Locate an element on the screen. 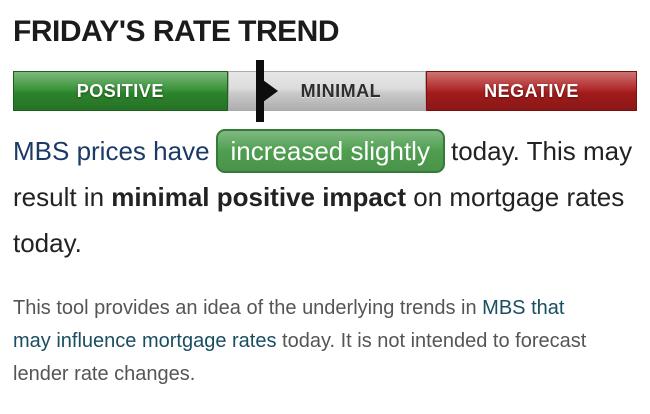  mbs-influence-link: MBS that may influence mortgage rates is located at coordinates (289, 324).